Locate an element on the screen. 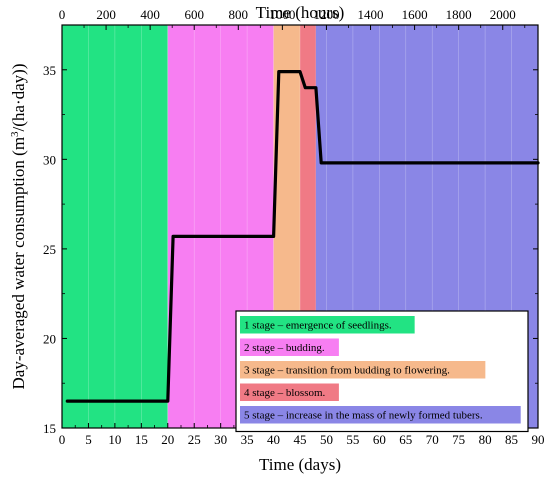 This screenshot has width=550, height=478. x-tick-label: 35 is located at coordinates (247, 439).